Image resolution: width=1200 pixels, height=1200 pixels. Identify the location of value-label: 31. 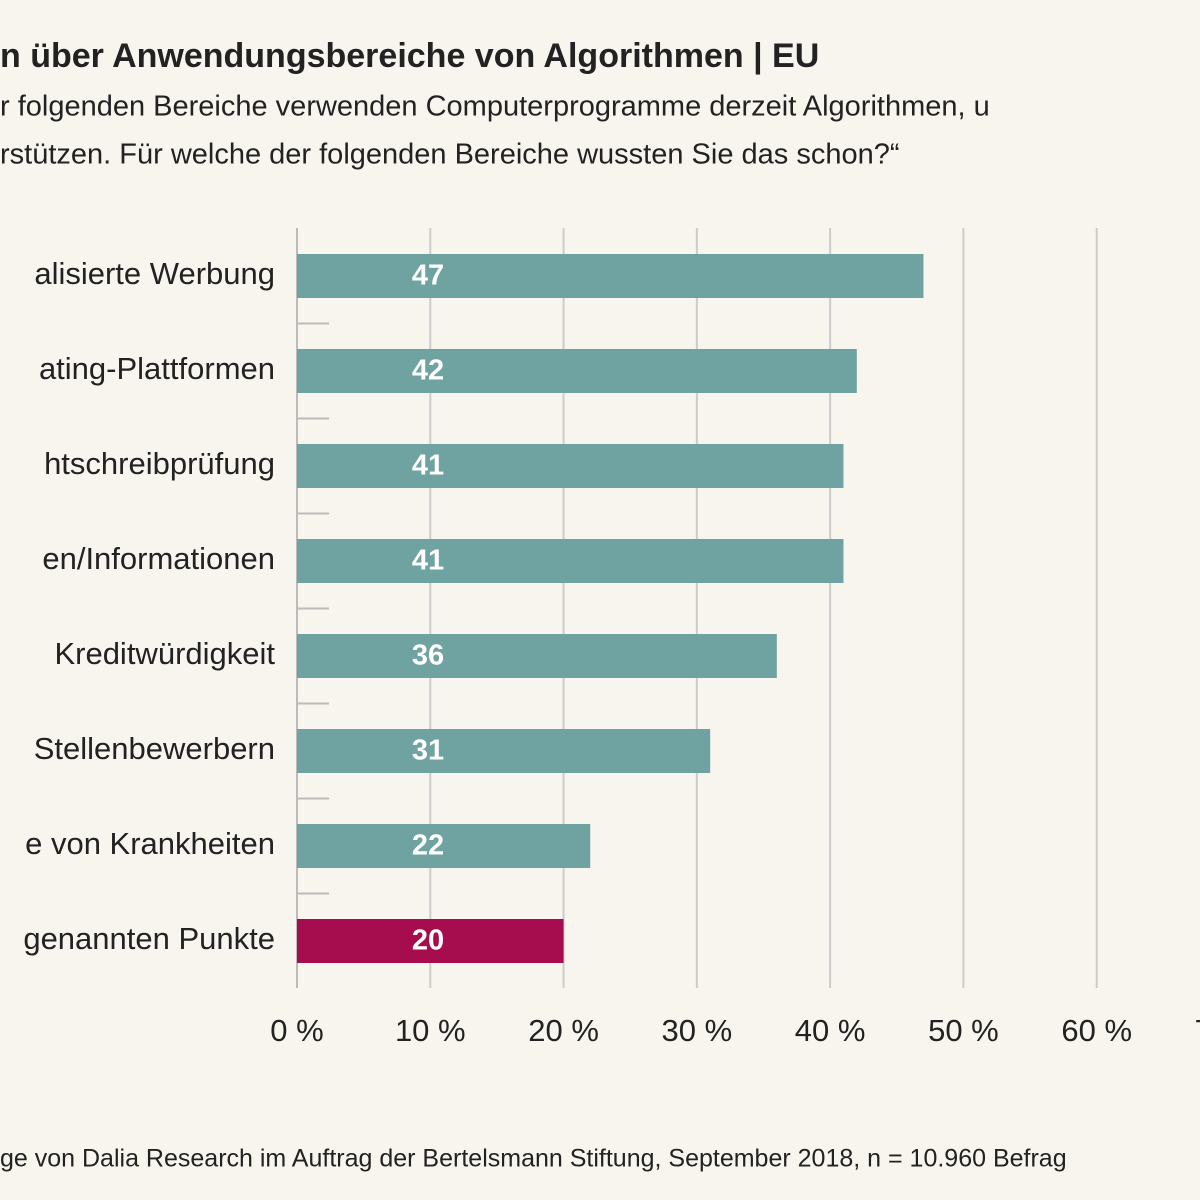
(428, 751).